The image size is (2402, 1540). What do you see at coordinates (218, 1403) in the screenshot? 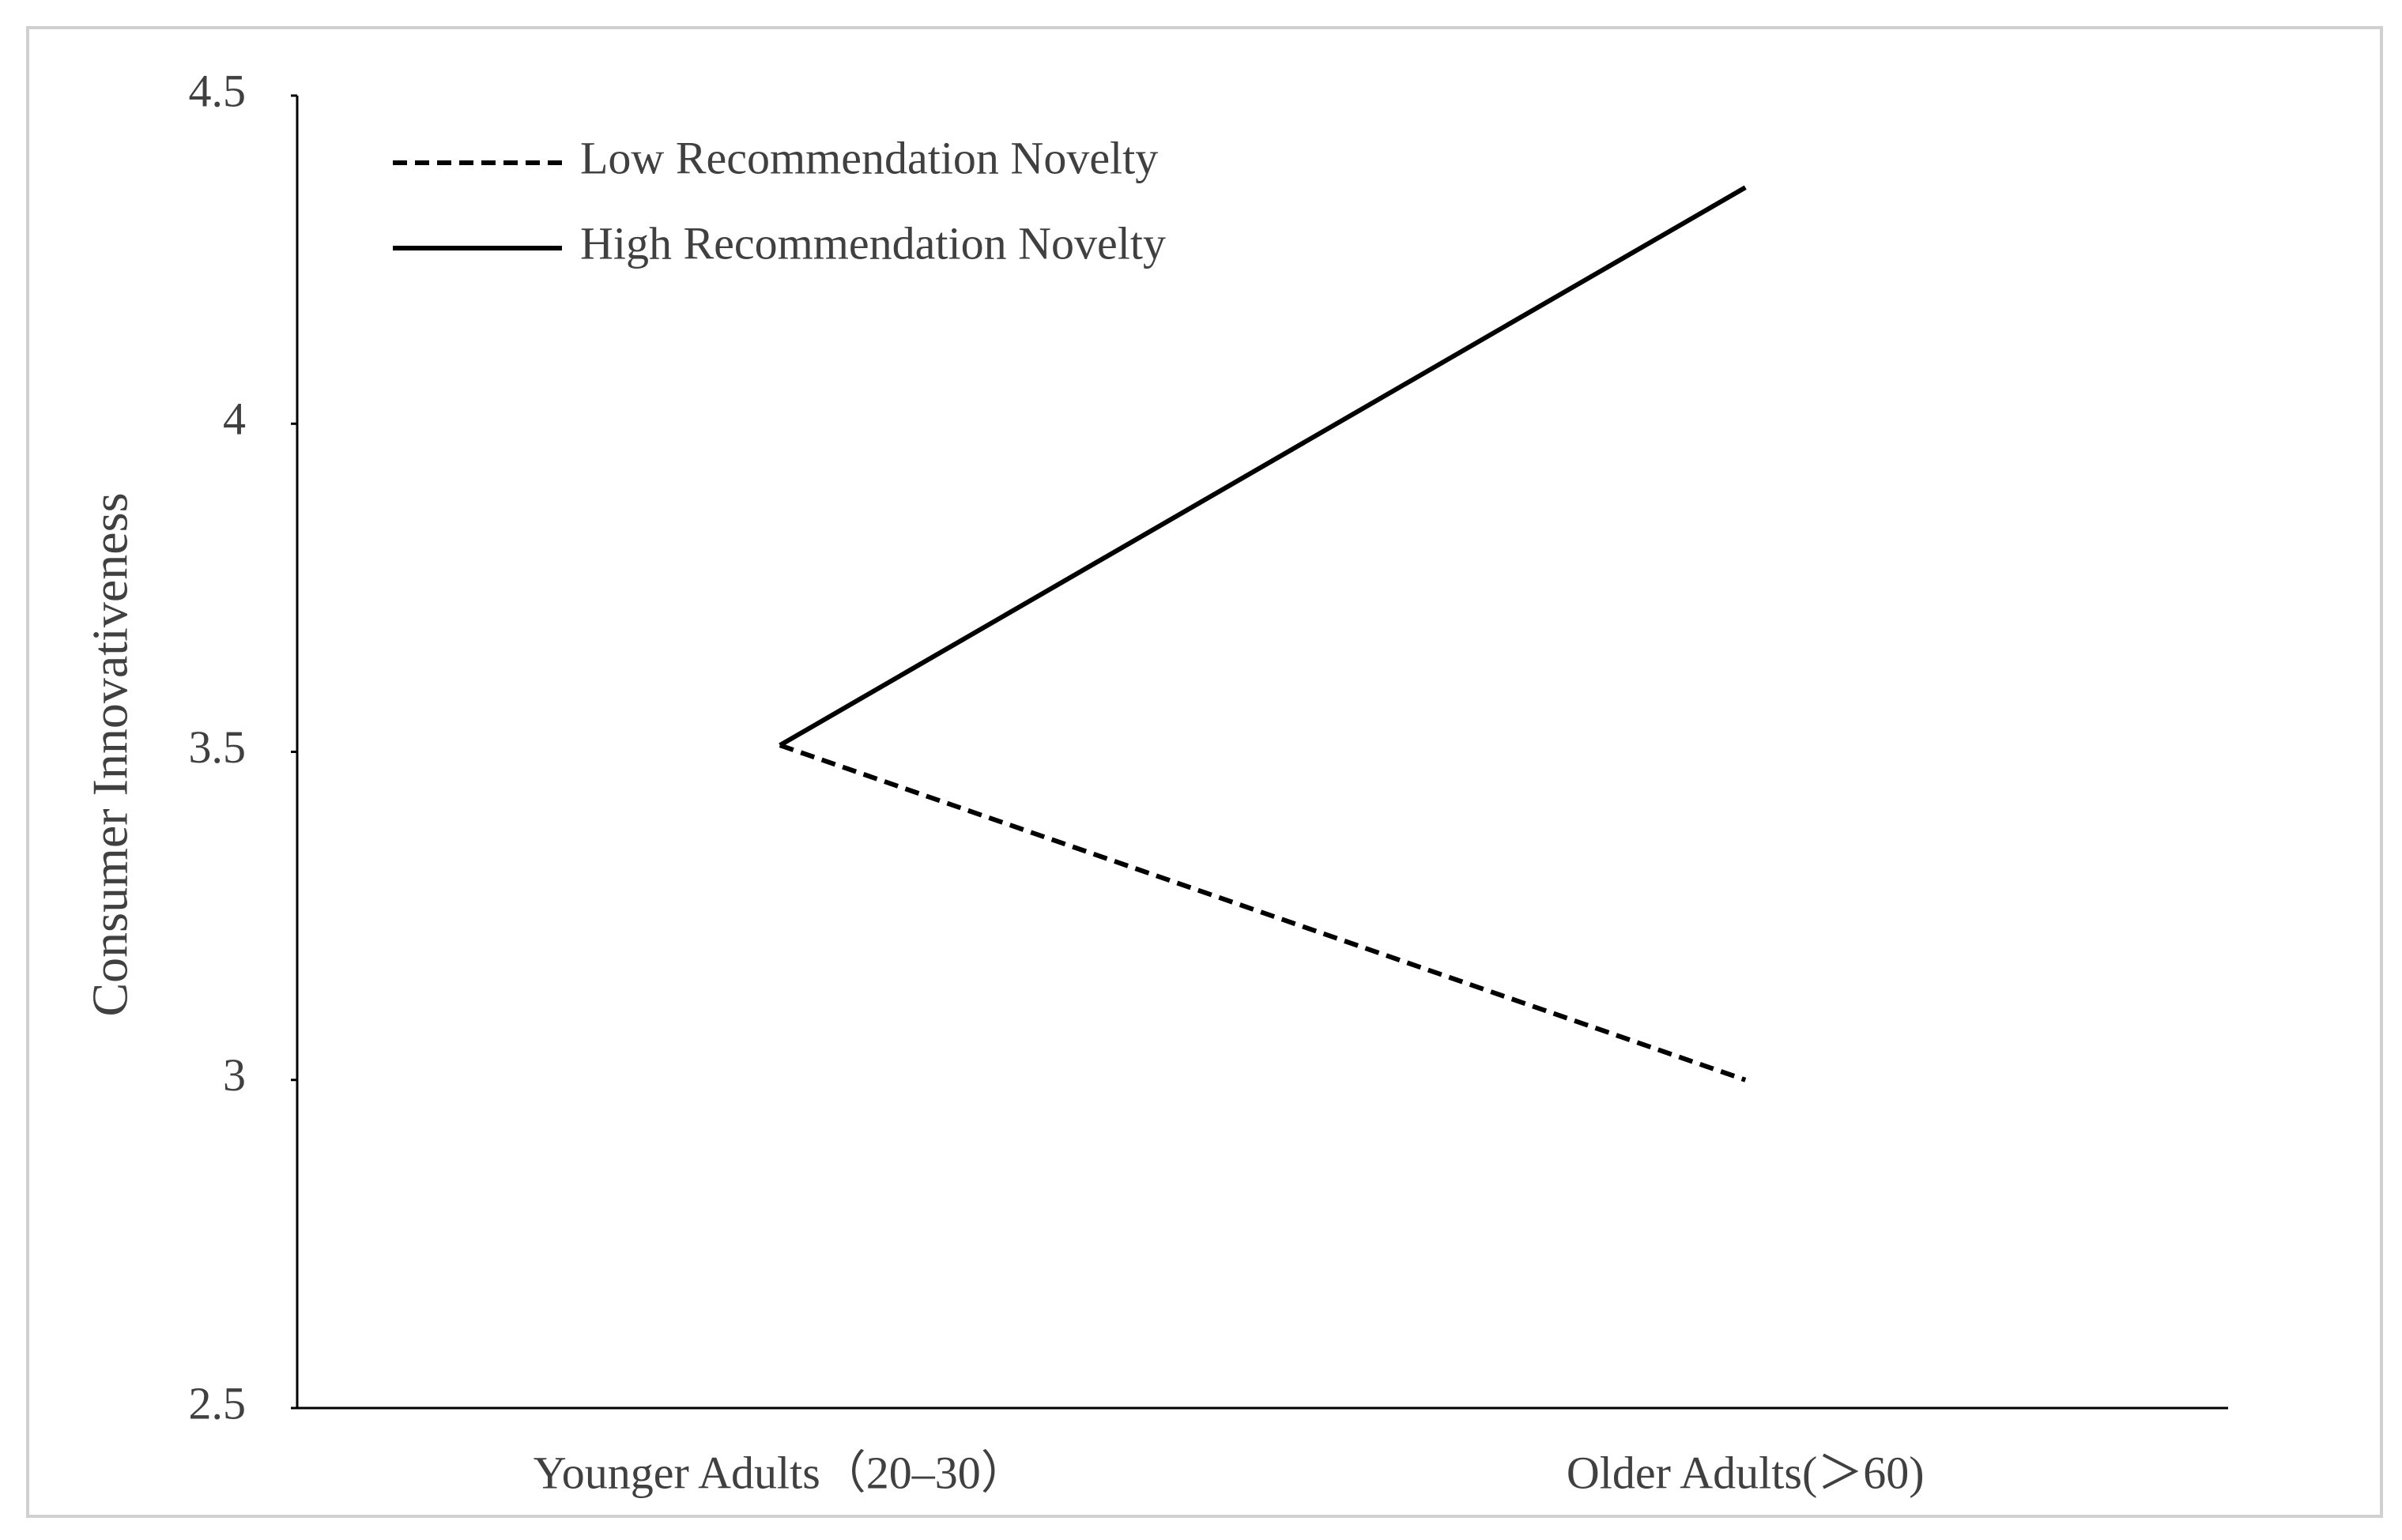
I see `y-tick-label: 2.5` at bounding box center [218, 1403].